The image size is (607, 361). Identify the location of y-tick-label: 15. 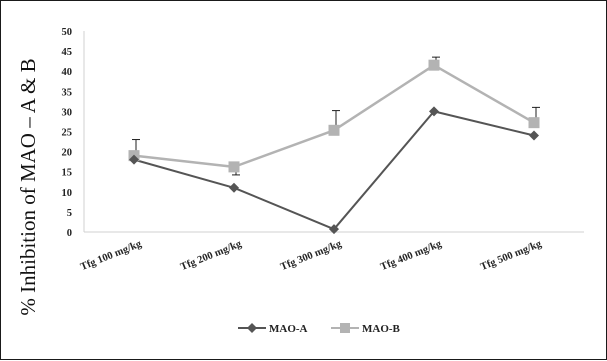
(67, 173).